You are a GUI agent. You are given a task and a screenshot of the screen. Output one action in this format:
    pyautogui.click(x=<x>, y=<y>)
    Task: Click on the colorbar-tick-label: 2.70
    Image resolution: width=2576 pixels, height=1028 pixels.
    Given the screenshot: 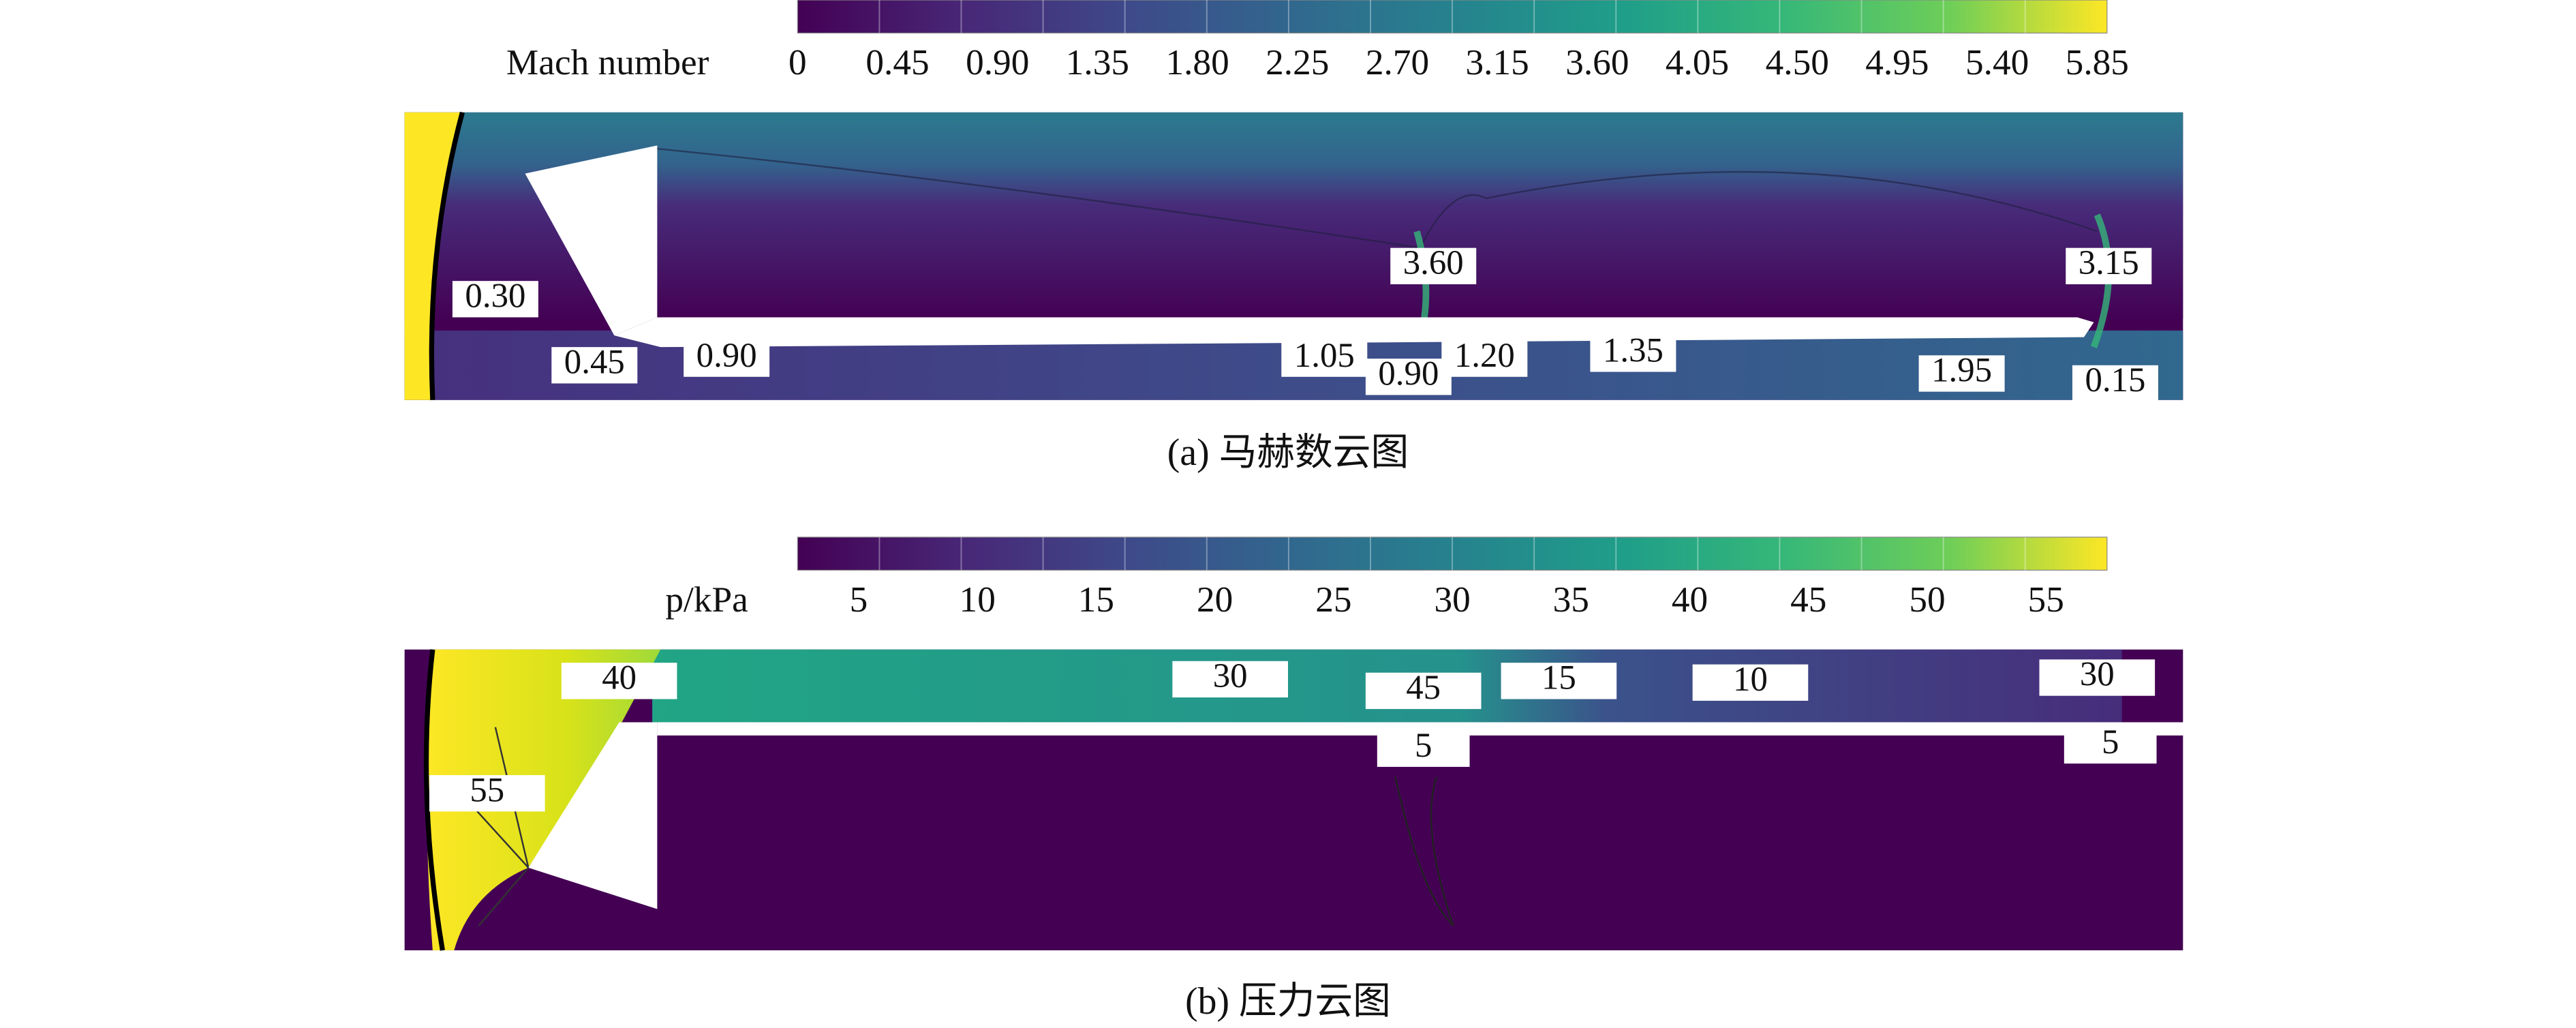 What is the action you would take?
    pyautogui.click(x=1397, y=62)
    